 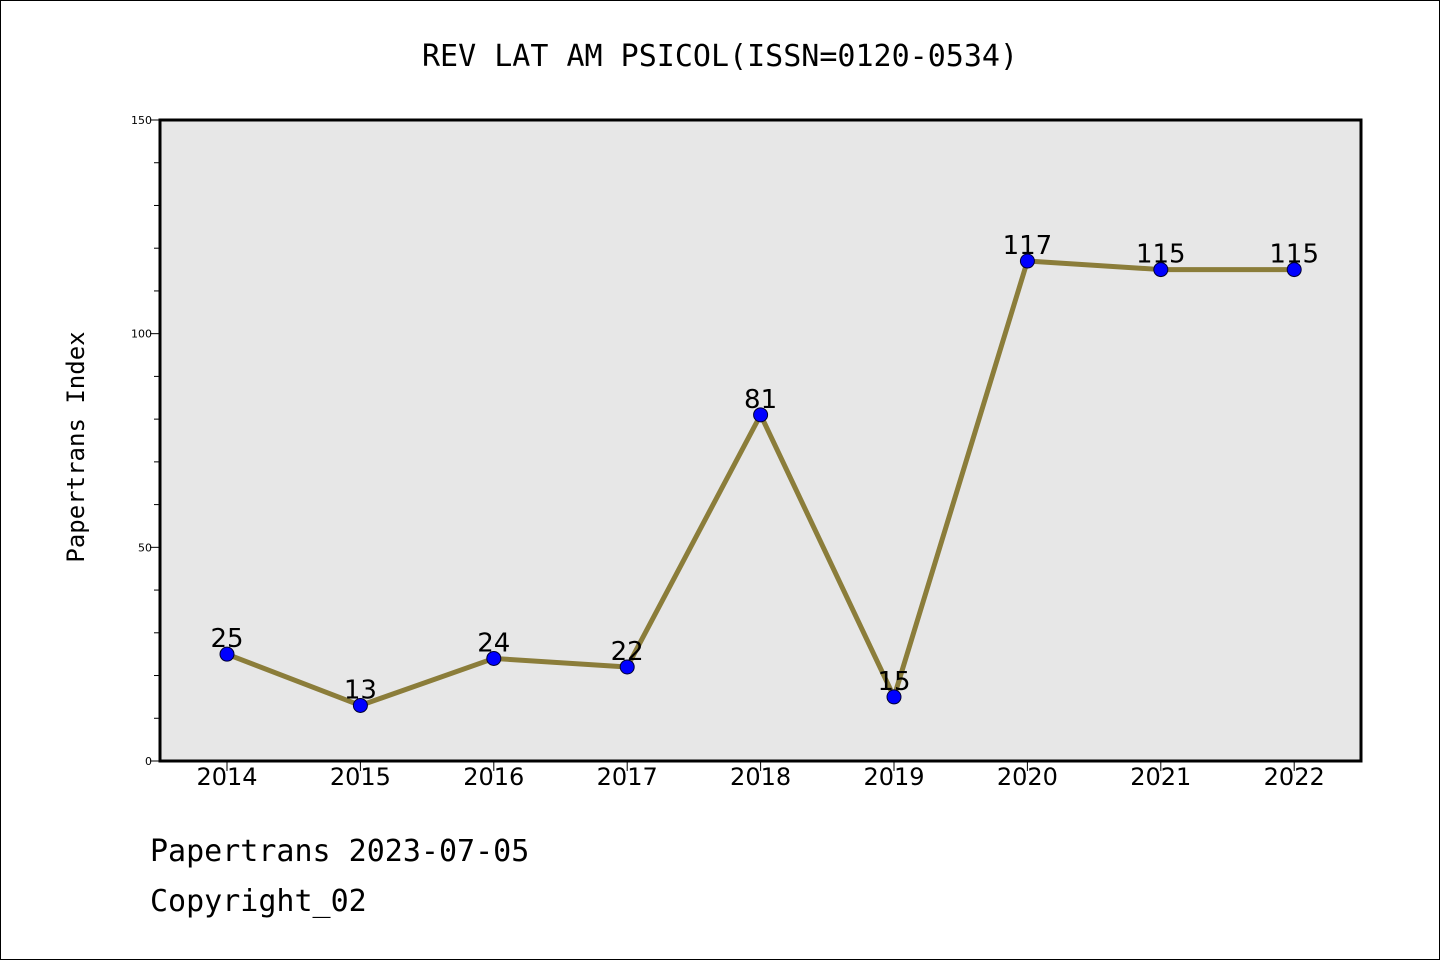 I want to click on x-tick-label: 2015, so click(x=360, y=777).